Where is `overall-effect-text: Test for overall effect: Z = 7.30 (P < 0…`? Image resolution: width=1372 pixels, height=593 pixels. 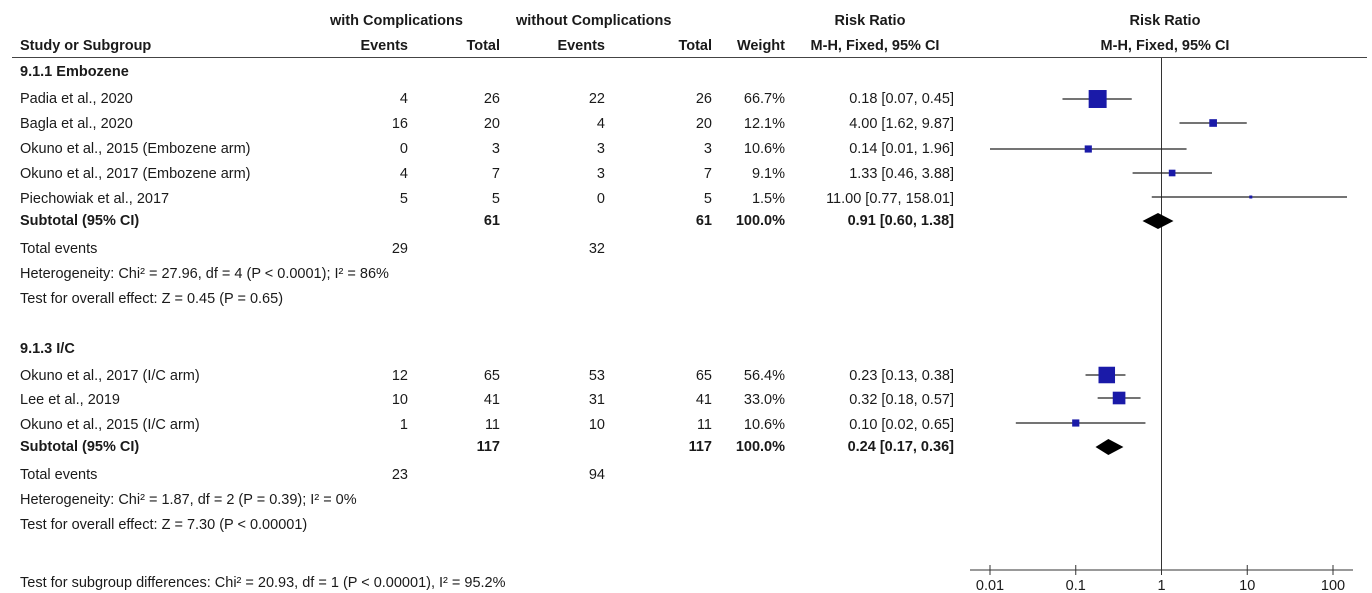
overall-effect-text: Test for overall effect: Z = 7.30 (P < 0… is located at coordinates (164, 525).